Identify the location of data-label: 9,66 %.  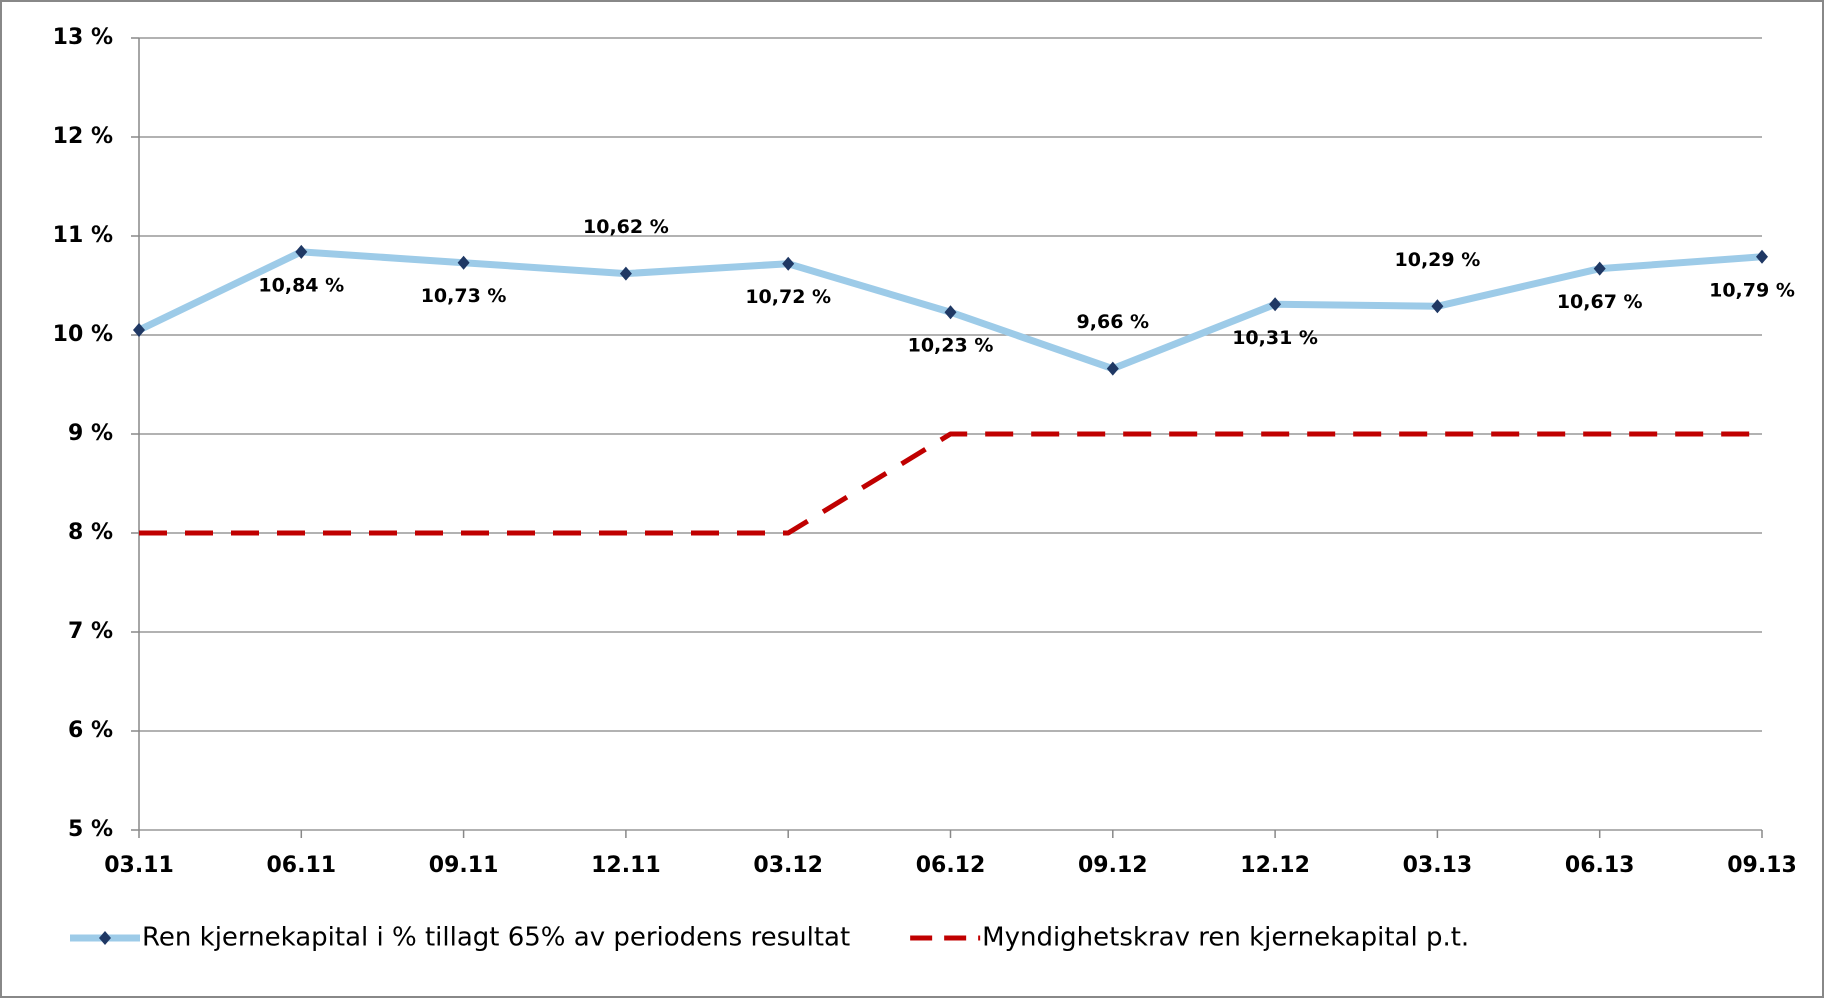
(1113, 322).